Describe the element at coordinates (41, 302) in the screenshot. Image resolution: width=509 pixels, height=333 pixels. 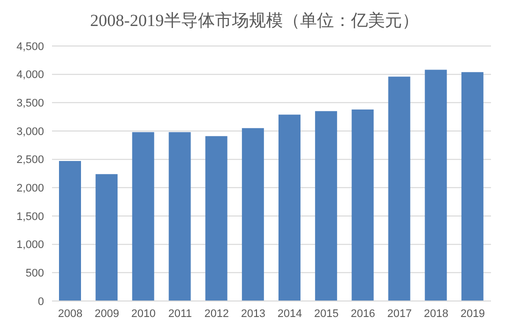
I see `y-tick-label: 0` at that location.